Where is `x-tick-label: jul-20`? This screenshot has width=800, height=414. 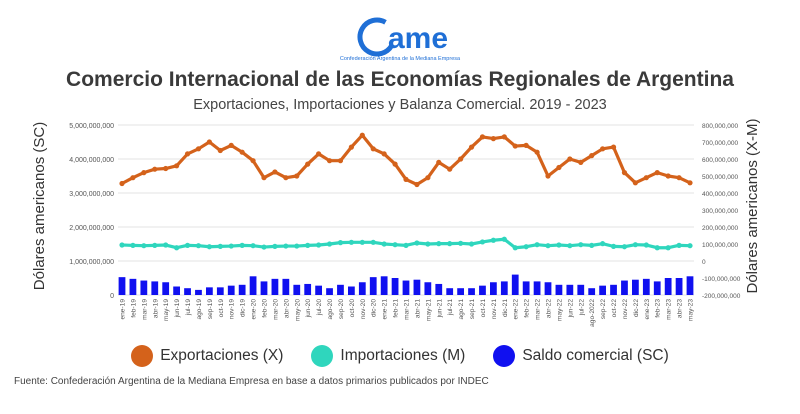 x-tick-label: jul-20 is located at coordinates (319, 307).